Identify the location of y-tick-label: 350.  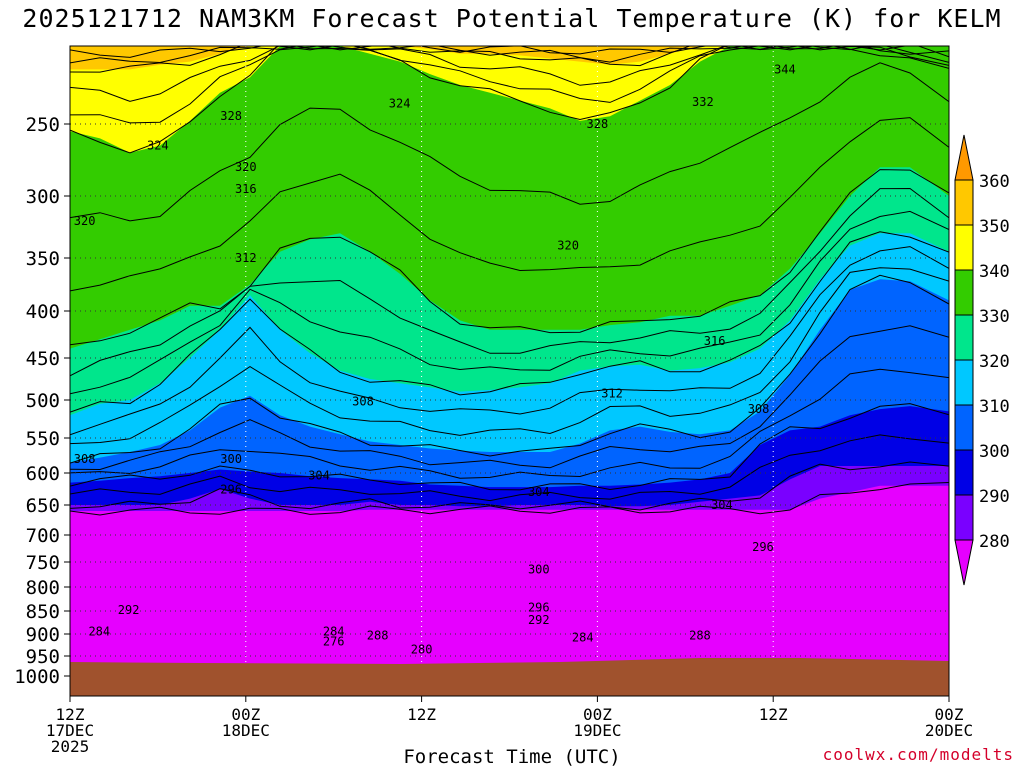
(43, 259).